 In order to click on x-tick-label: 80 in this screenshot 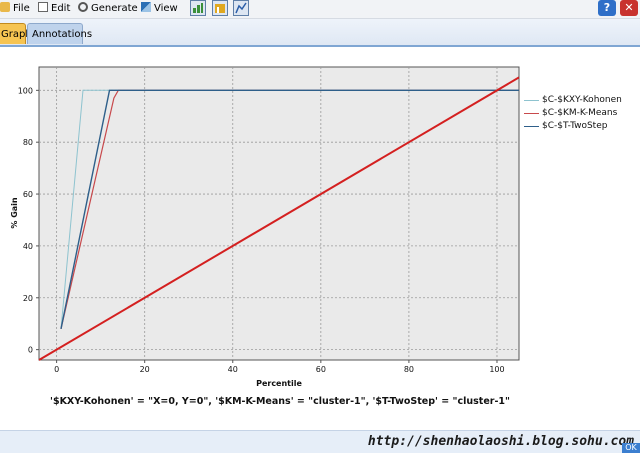, I will do `click(409, 369)`.